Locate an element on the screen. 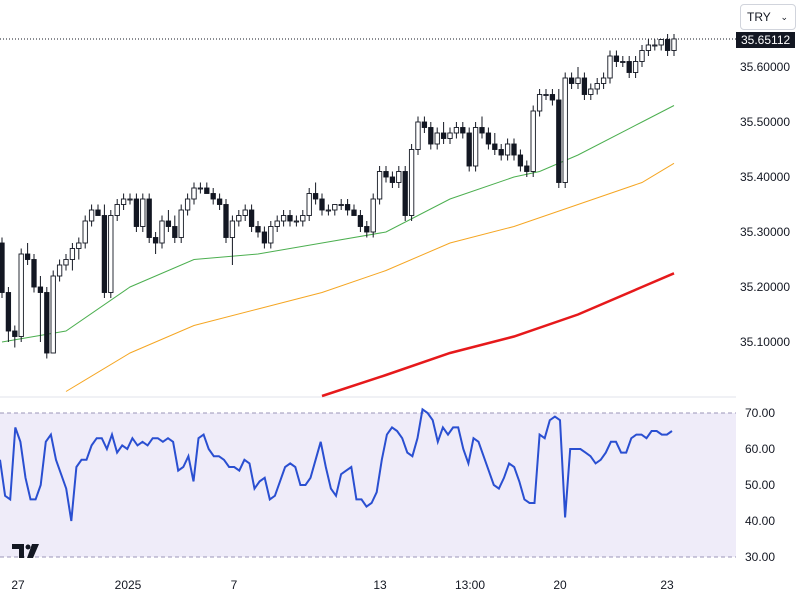 Image resolution: width=800 pixels, height=600 pixels. rsi-axis: 70.00 60.00 50.00 40.00 30.00 is located at coordinates (760, 485).